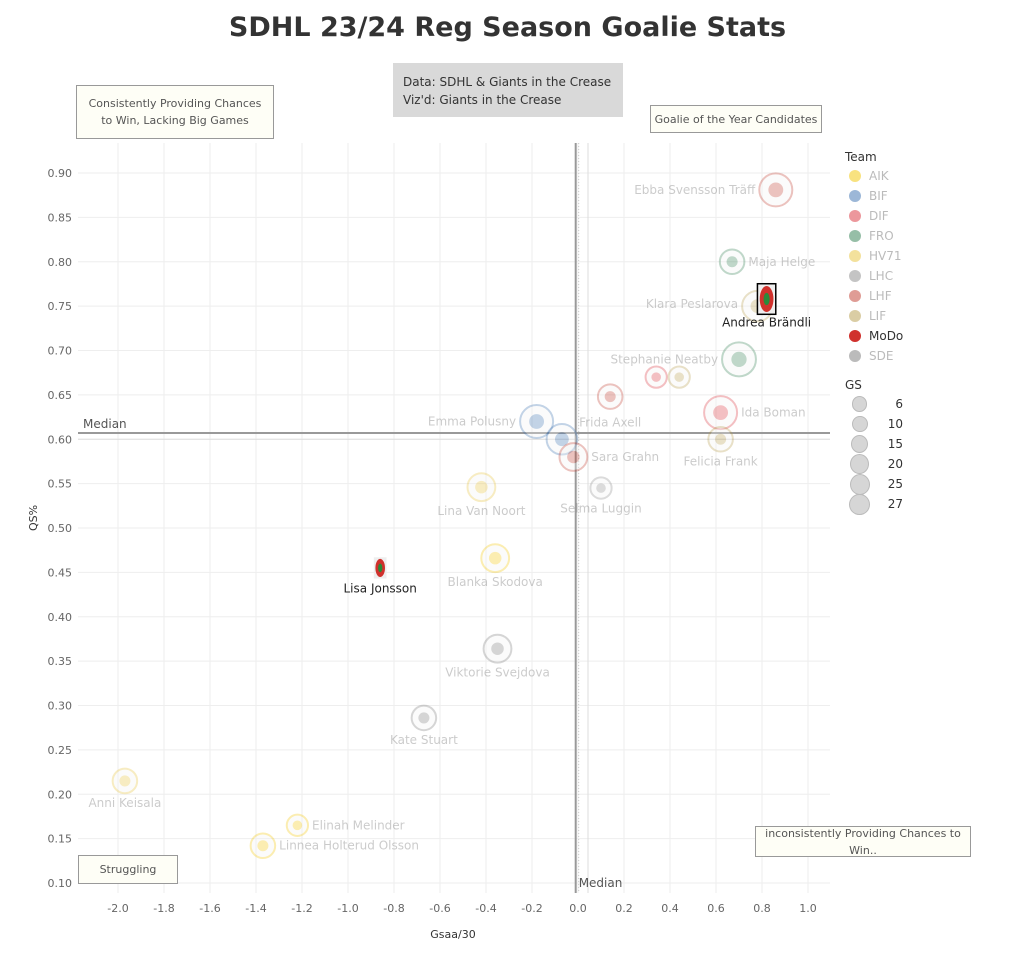 Image resolution: width=1015 pixels, height=963 pixels. What do you see at coordinates (485, 908) in the screenshot?
I see `x-tick-label: -0.4` at bounding box center [485, 908].